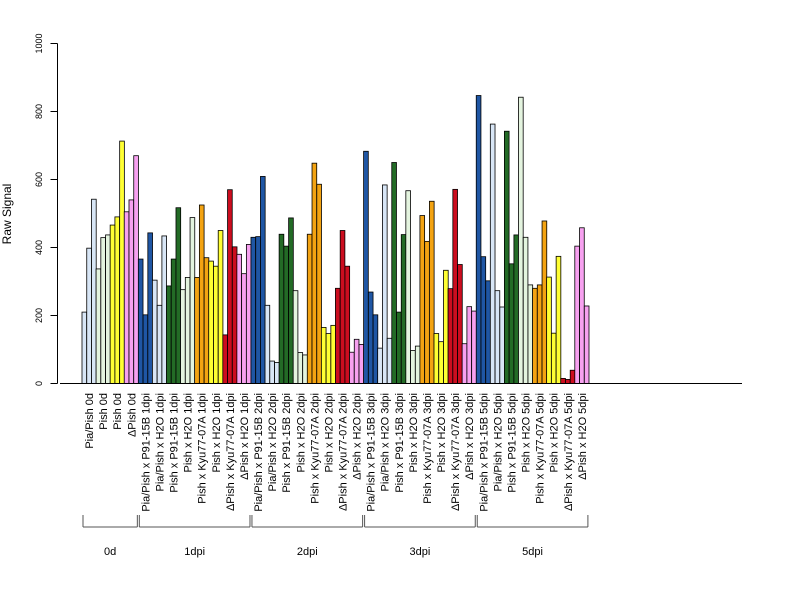 This screenshot has width=800, height=600. What do you see at coordinates (442, 432) in the screenshot?
I see `category-label: Pish x H2O 3dpi` at bounding box center [442, 432].